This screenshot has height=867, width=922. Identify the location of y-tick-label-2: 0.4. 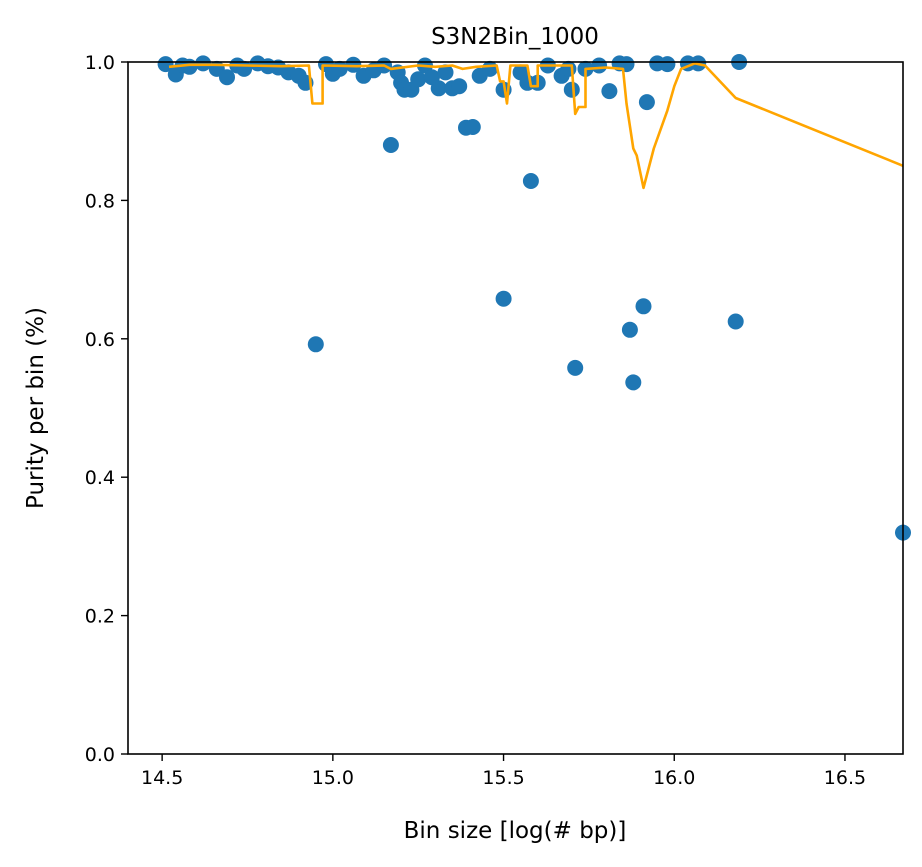
(100, 478).